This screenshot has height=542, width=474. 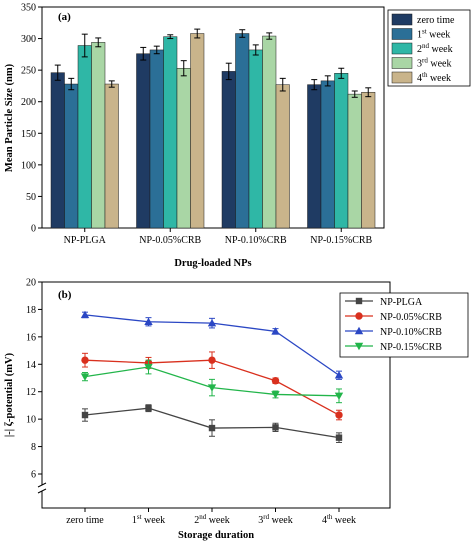 I want to click on legend-label: 1st week, so click(x=433, y=34).